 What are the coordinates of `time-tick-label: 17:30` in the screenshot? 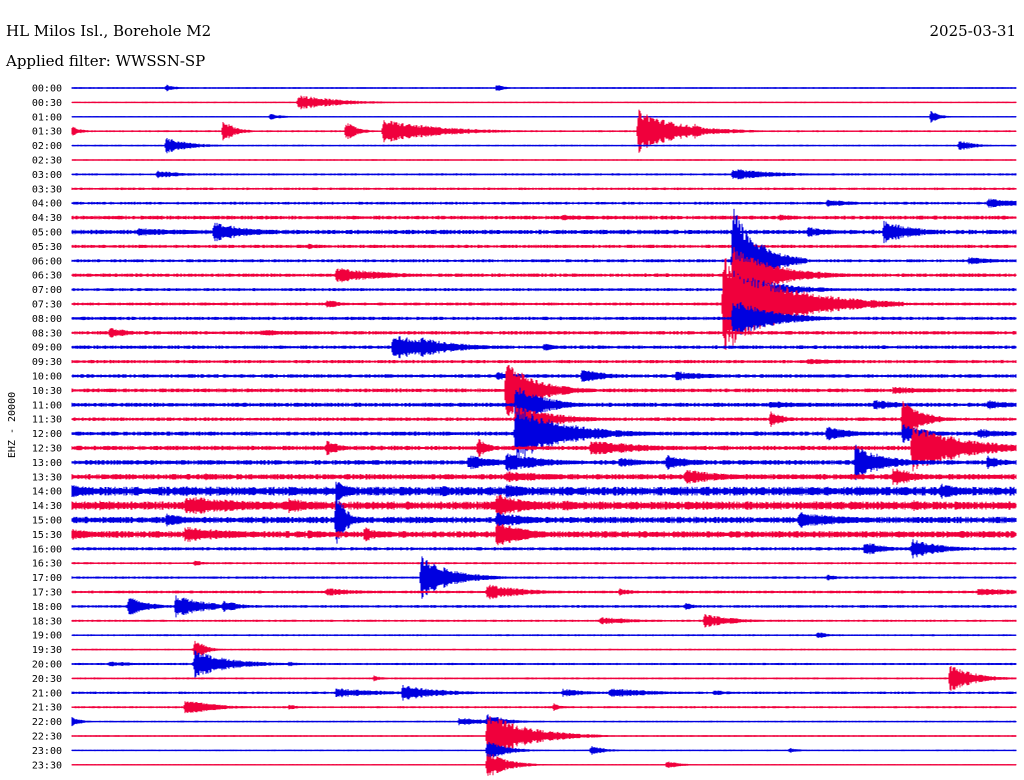 It's located at (47, 593).